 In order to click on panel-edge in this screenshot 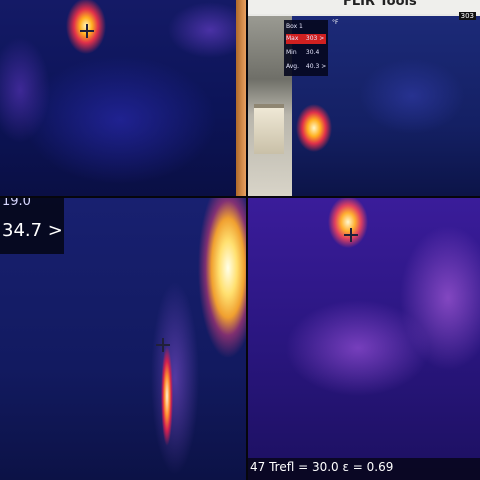, I will do `click(241, 98)`.